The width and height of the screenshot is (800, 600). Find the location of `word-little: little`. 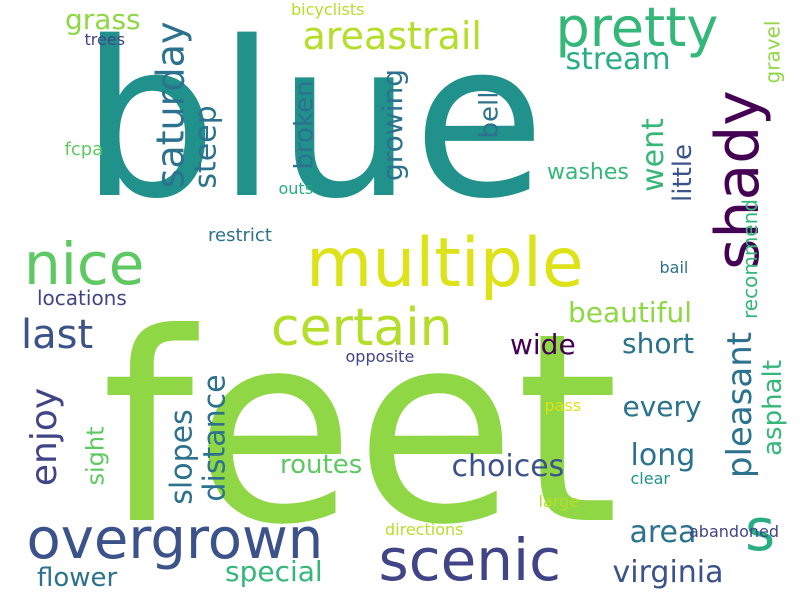

word-little: little is located at coordinates (683, 173).